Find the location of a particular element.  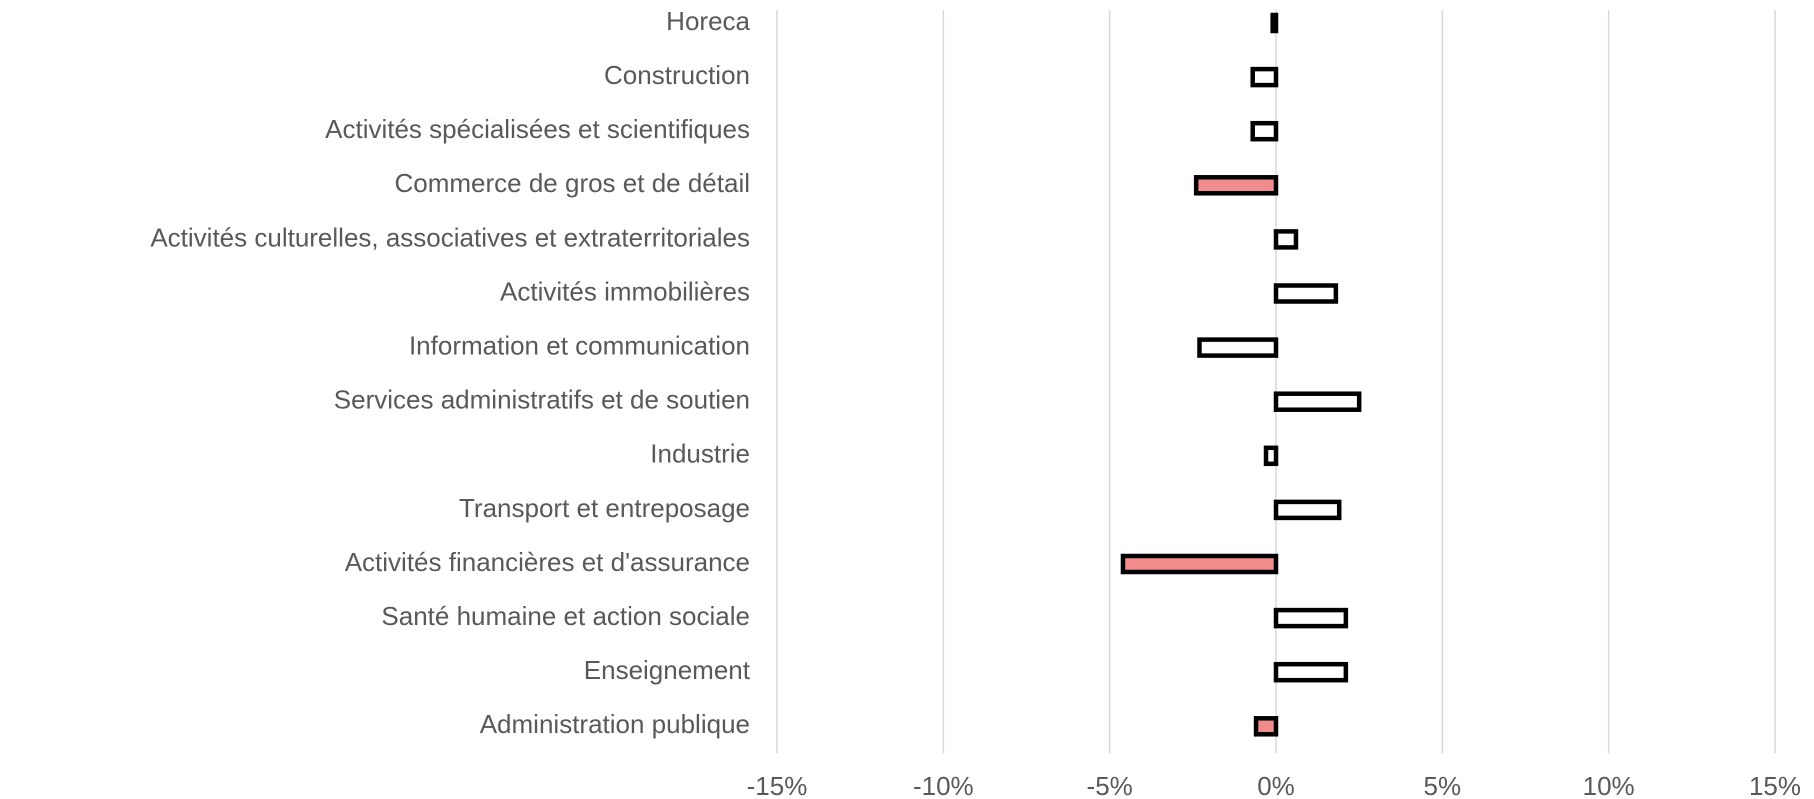

y-tick-label: Administration publique is located at coordinates (615, 724).